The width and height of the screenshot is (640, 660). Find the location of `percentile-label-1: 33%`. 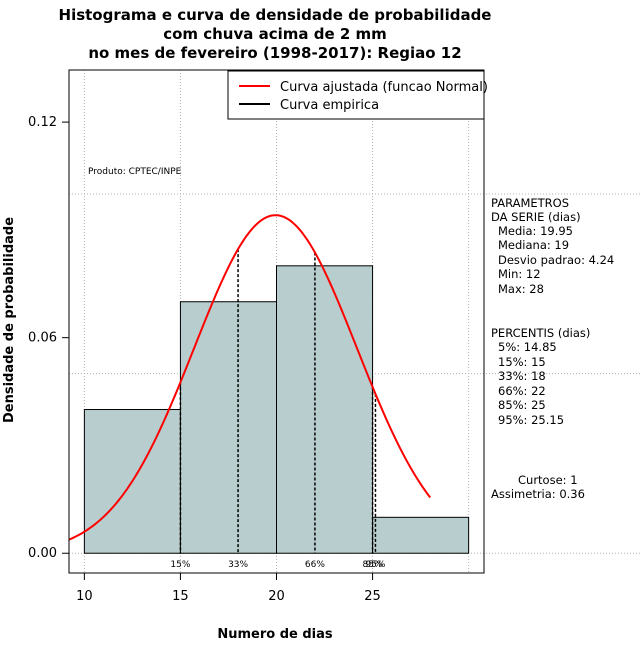

percentile-label-1: 33% is located at coordinates (238, 565).